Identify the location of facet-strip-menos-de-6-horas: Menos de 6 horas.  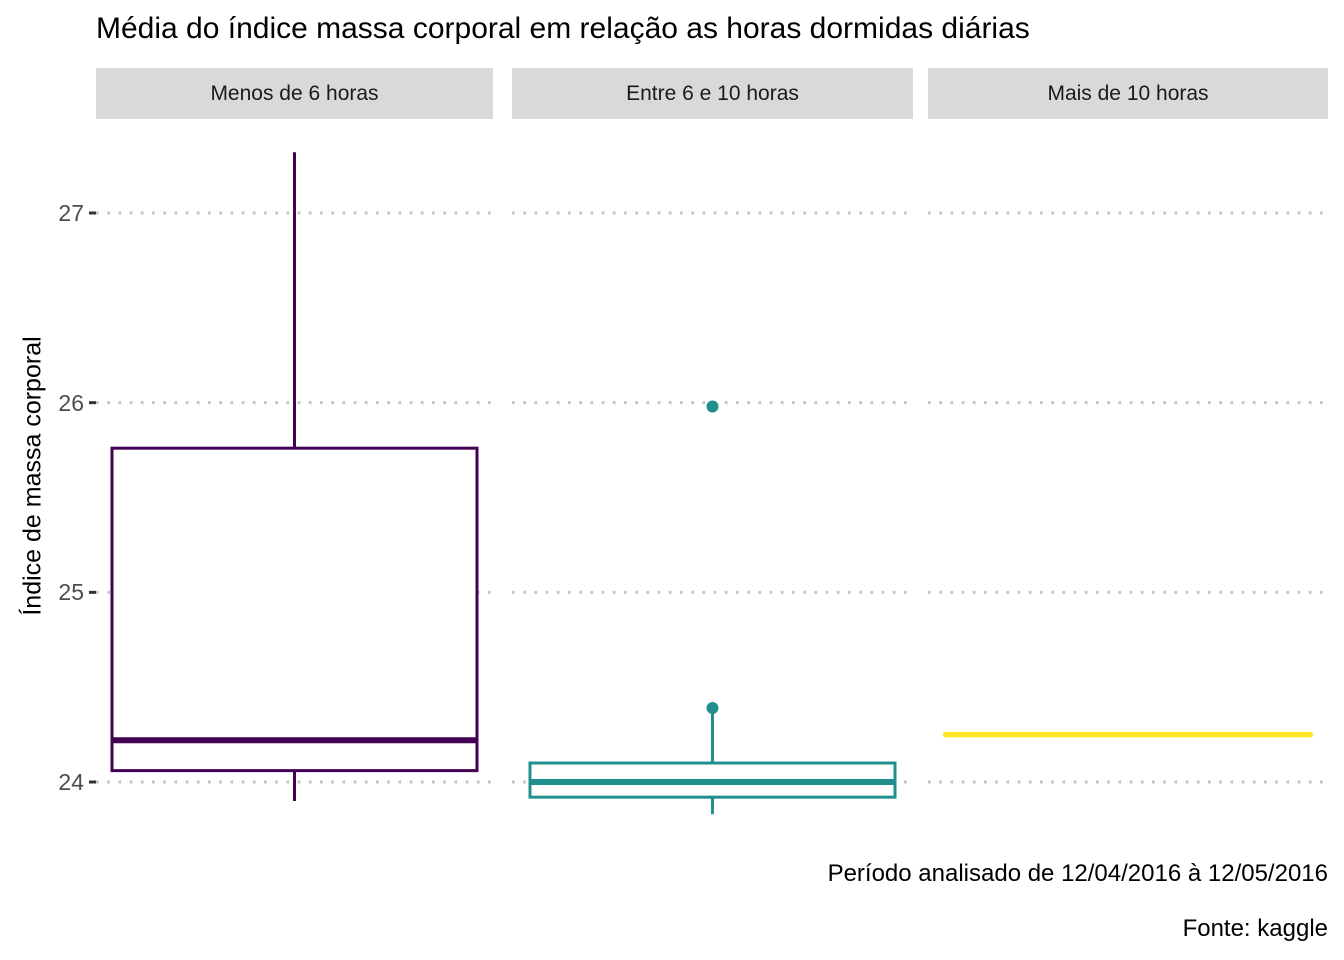
(294, 93).